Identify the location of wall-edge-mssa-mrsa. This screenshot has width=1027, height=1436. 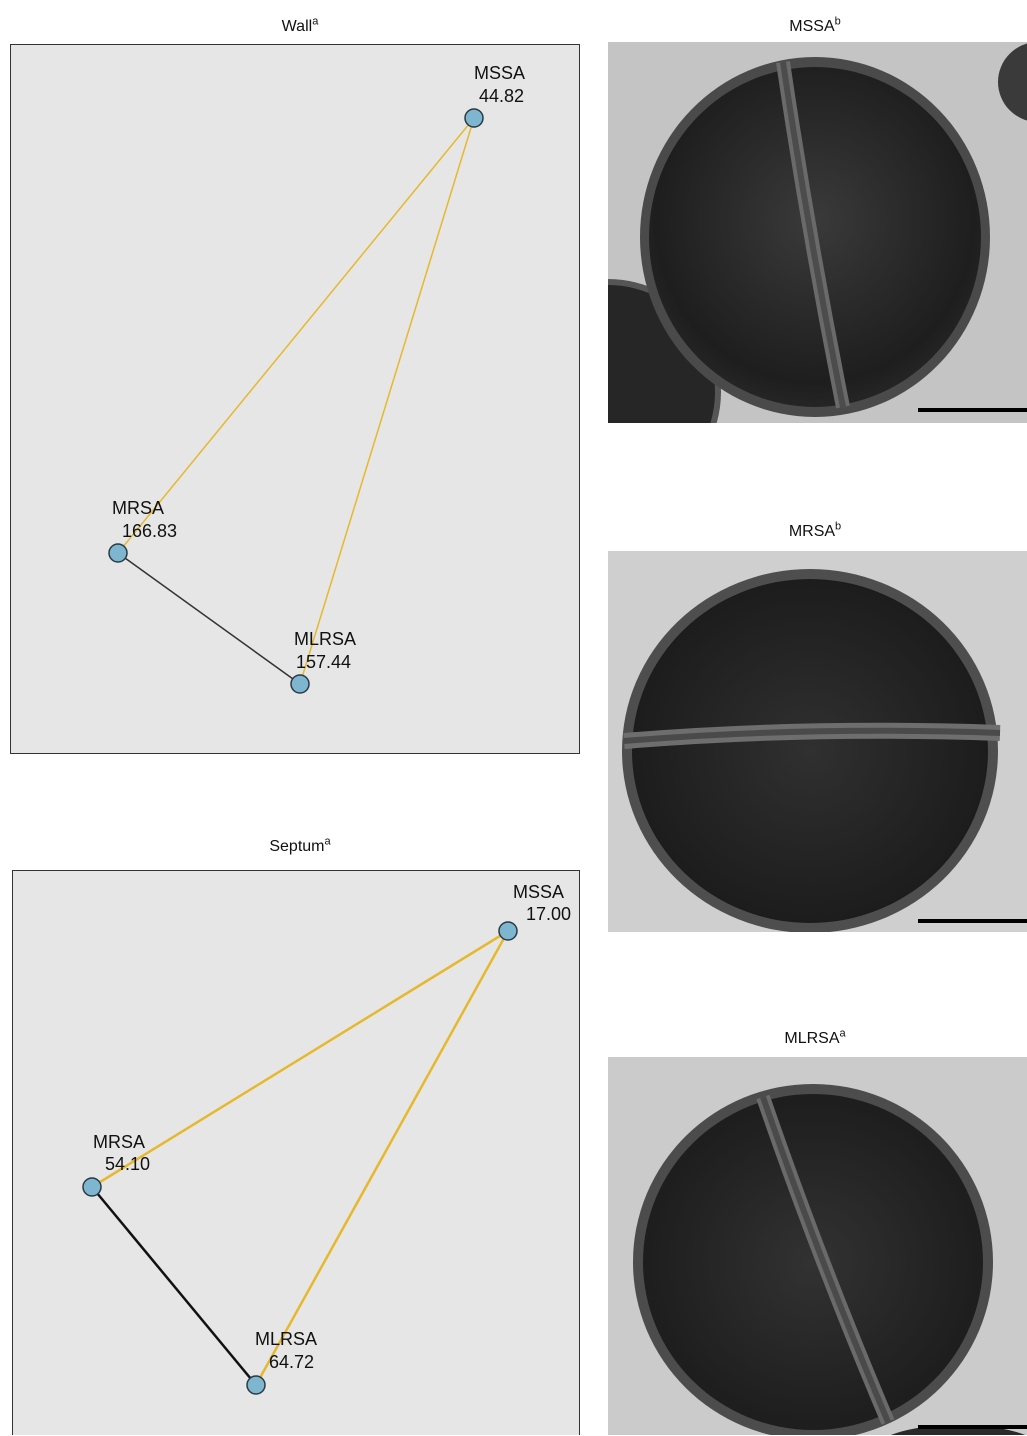
(296, 335).